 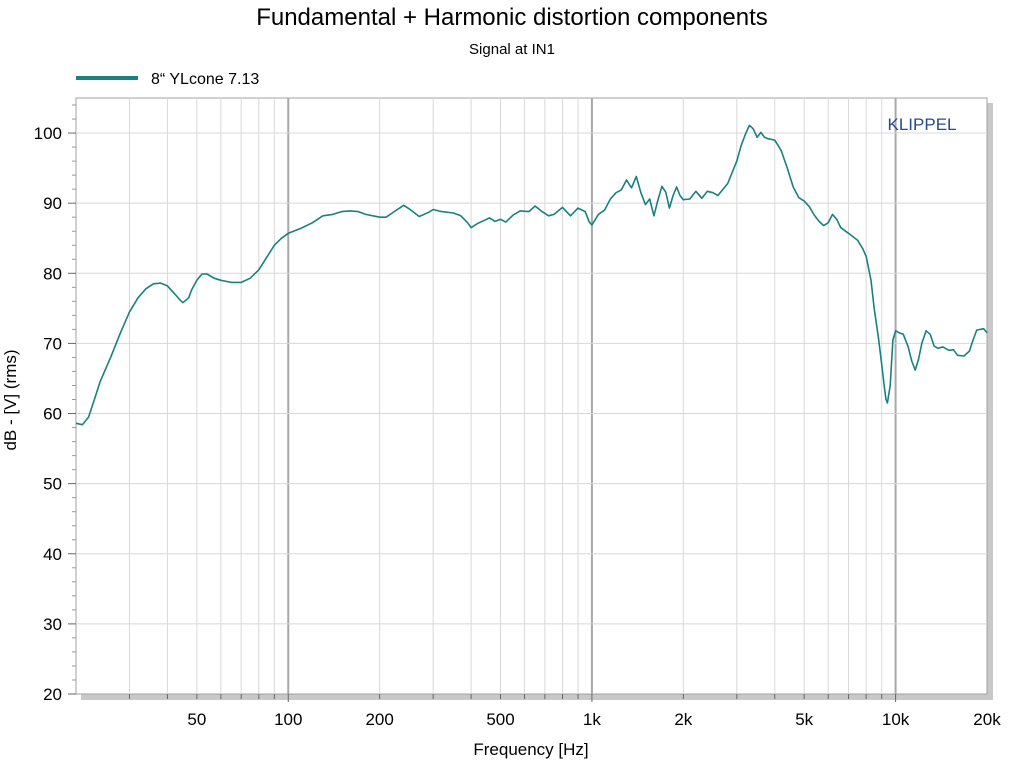 I want to click on y-tick-label: 70, so click(x=52, y=343).